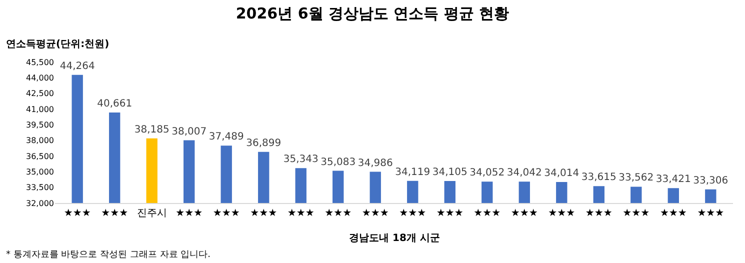 The height and width of the screenshot is (263, 745). What do you see at coordinates (412, 172) in the screenshot?
I see `data-label: 34,119` at bounding box center [412, 172].